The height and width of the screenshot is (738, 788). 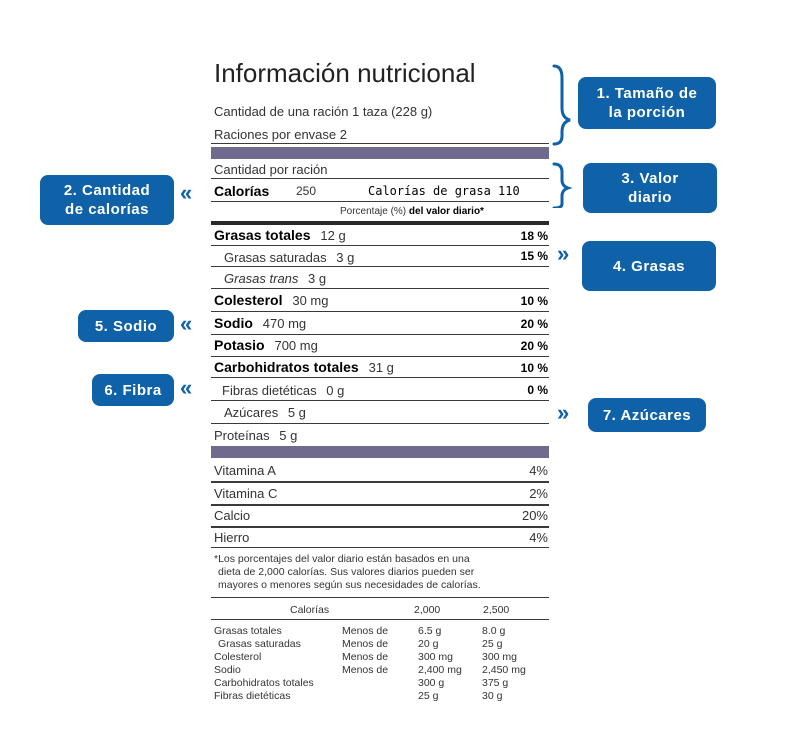 I want to click on pct-total-carbs: 10 %, so click(x=534, y=368).